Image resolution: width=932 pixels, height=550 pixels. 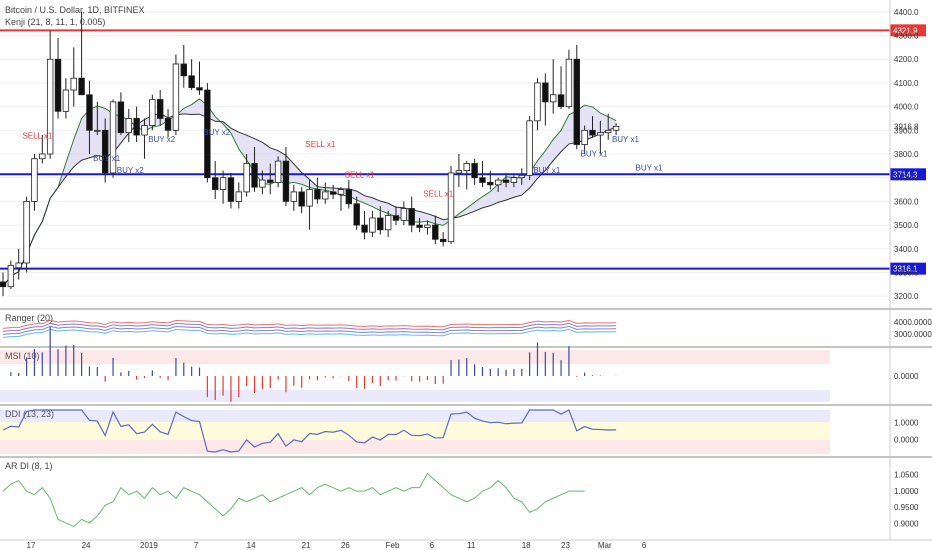 I want to click on price-tick-label: 4300.0, so click(x=906, y=36).